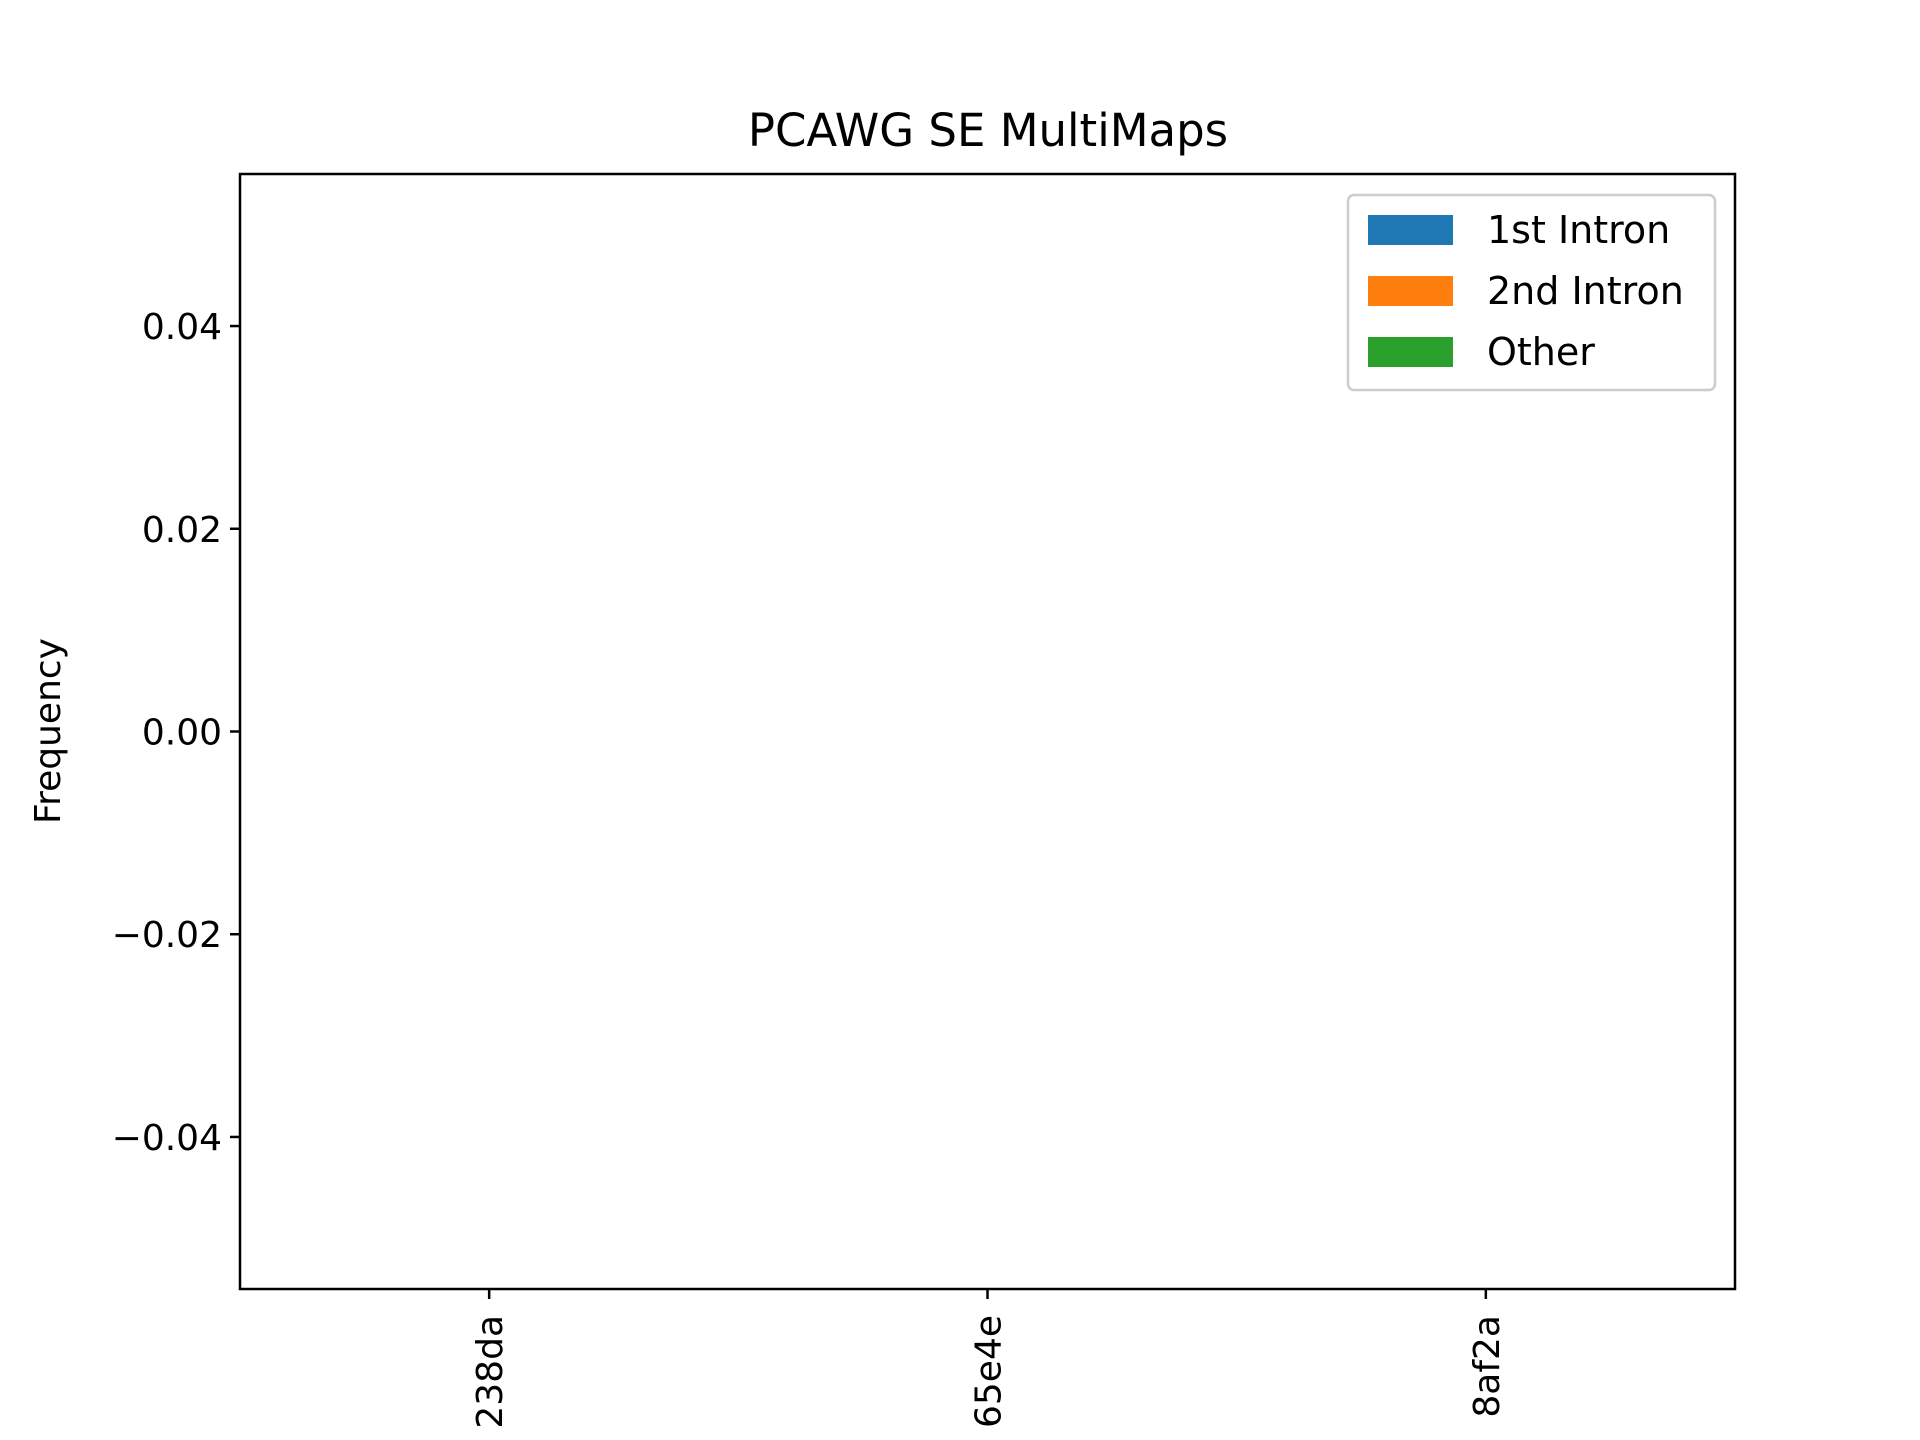 This screenshot has height=1440, width=1920. I want to click on legend: 1st Intron 2nd Intron Other, so click(1531, 292).